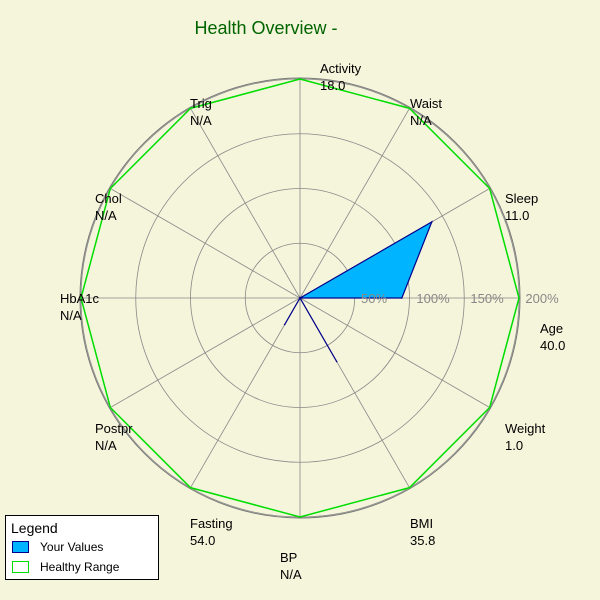 Image resolution: width=600 pixels, height=600 pixels. Describe the element at coordinates (551, 328) in the screenshot. I see `axis-label-age: Age` at that location.